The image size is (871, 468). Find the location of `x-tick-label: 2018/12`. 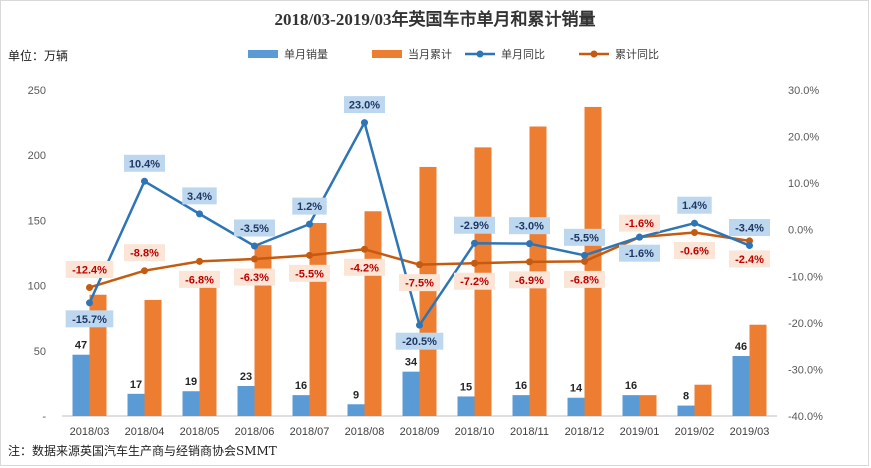

x-tick-label: 2018/12 is located at coordinates (585, 432).